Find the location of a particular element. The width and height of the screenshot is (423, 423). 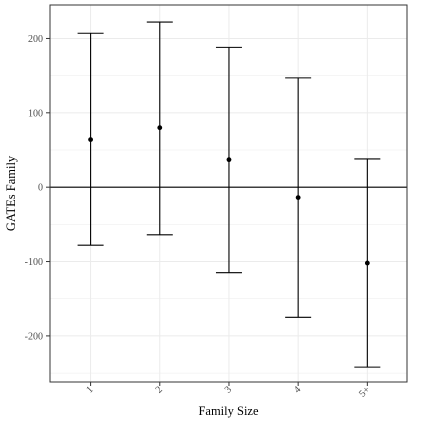

y-tick-label: 0 is located at coordinates (40, 188).